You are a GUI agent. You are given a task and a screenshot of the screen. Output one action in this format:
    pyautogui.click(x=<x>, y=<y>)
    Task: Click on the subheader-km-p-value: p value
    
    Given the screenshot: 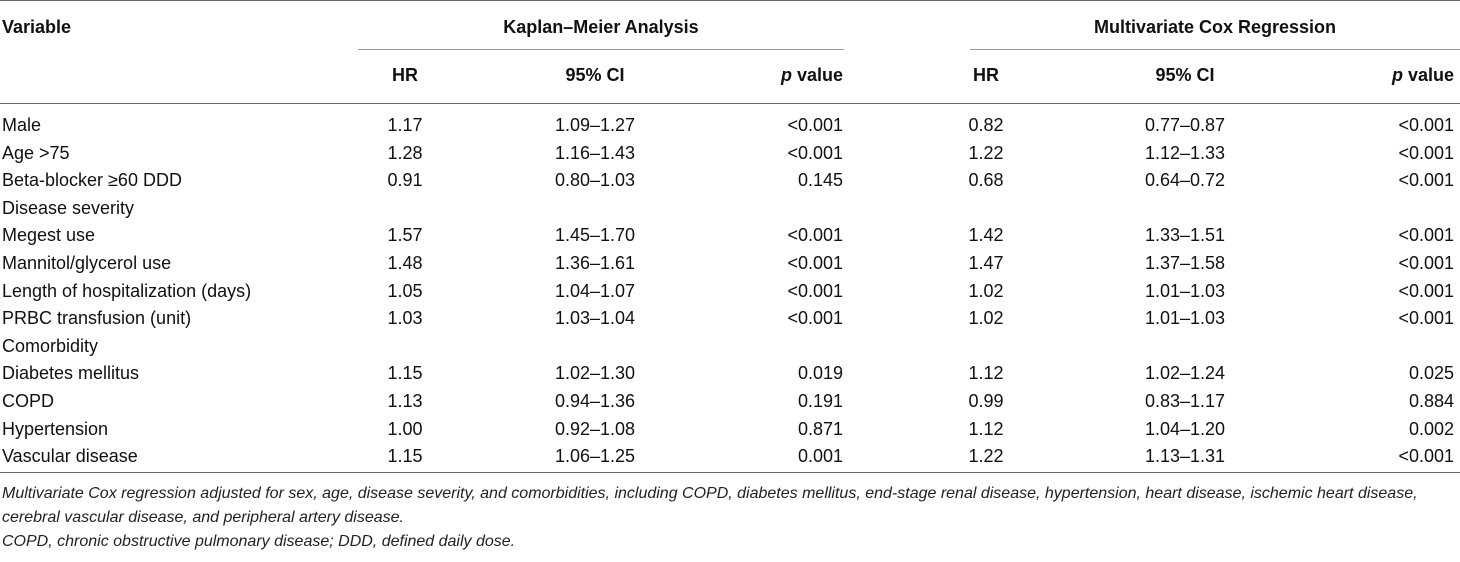 What is the action you would take?
    pyautogui.click(x=791, y=75)
    